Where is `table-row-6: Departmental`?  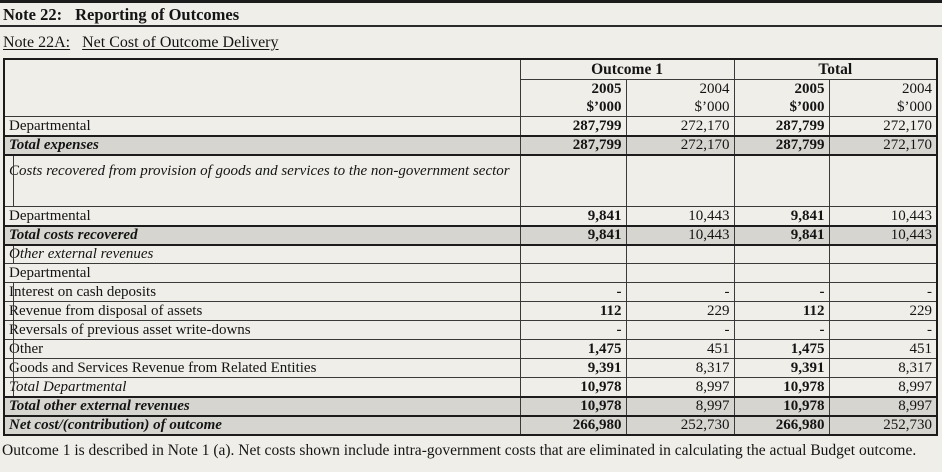
table-row-6: Departmental is located at coordinates (470, 273).